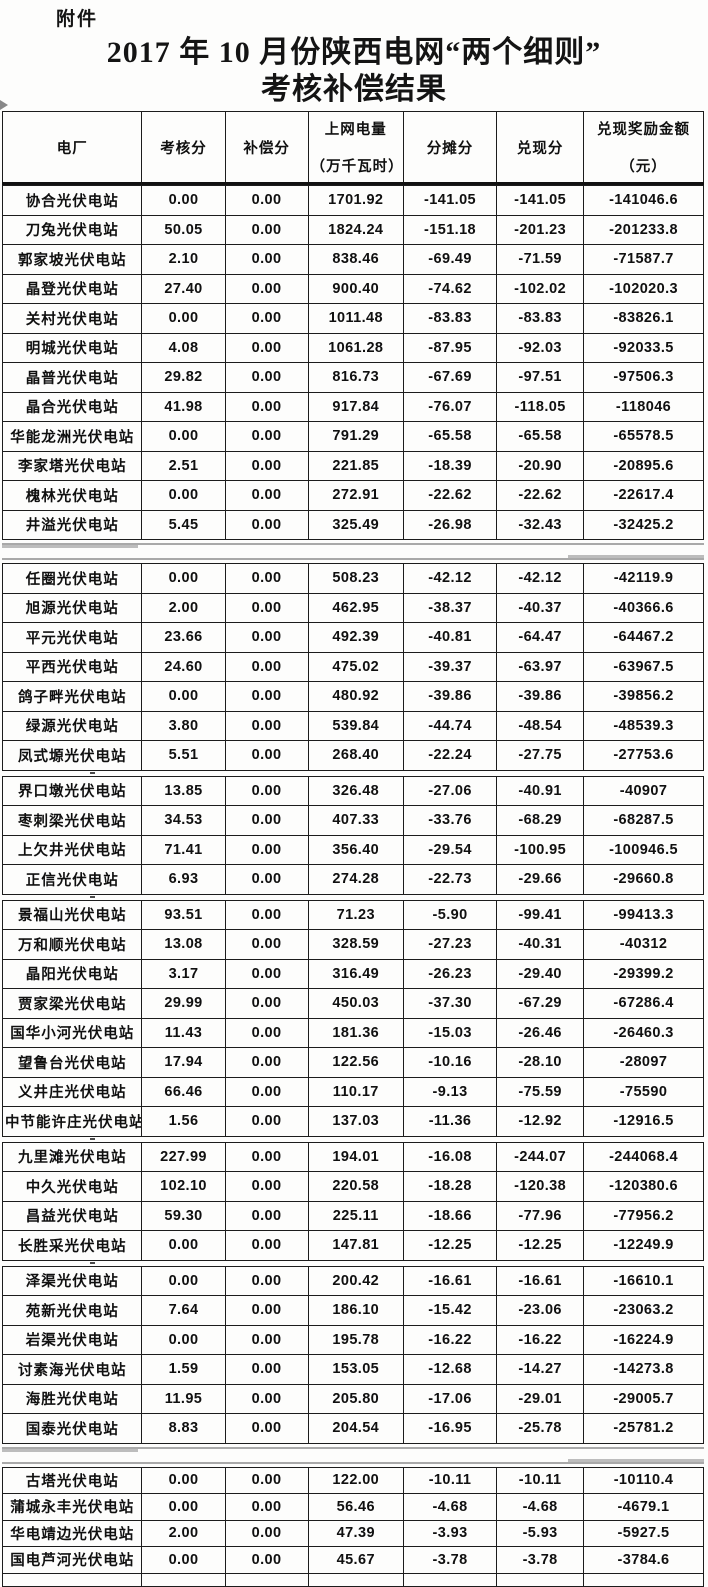 Image resolution: width=708 pixels, height=1587 pixels. I want to click on value-cell: -97506.3, so click(643, 377).